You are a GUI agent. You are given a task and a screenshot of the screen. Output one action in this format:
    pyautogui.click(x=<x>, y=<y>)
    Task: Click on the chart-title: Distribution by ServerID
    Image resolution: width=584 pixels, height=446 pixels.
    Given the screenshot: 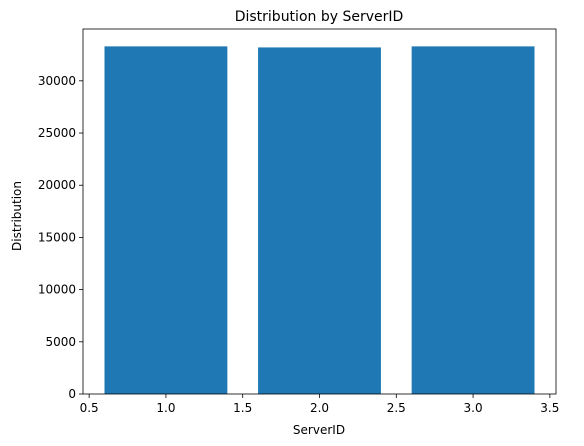 What is the action you would take?
    pyautogui.click(x=319, y=17)
    